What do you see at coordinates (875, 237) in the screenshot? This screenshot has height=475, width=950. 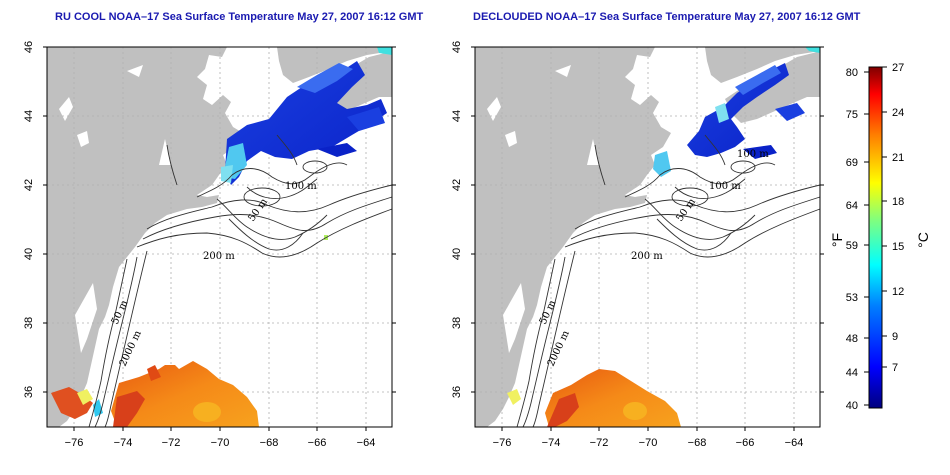 I see `colorbar-gradient` at bounding box center [875, 237].